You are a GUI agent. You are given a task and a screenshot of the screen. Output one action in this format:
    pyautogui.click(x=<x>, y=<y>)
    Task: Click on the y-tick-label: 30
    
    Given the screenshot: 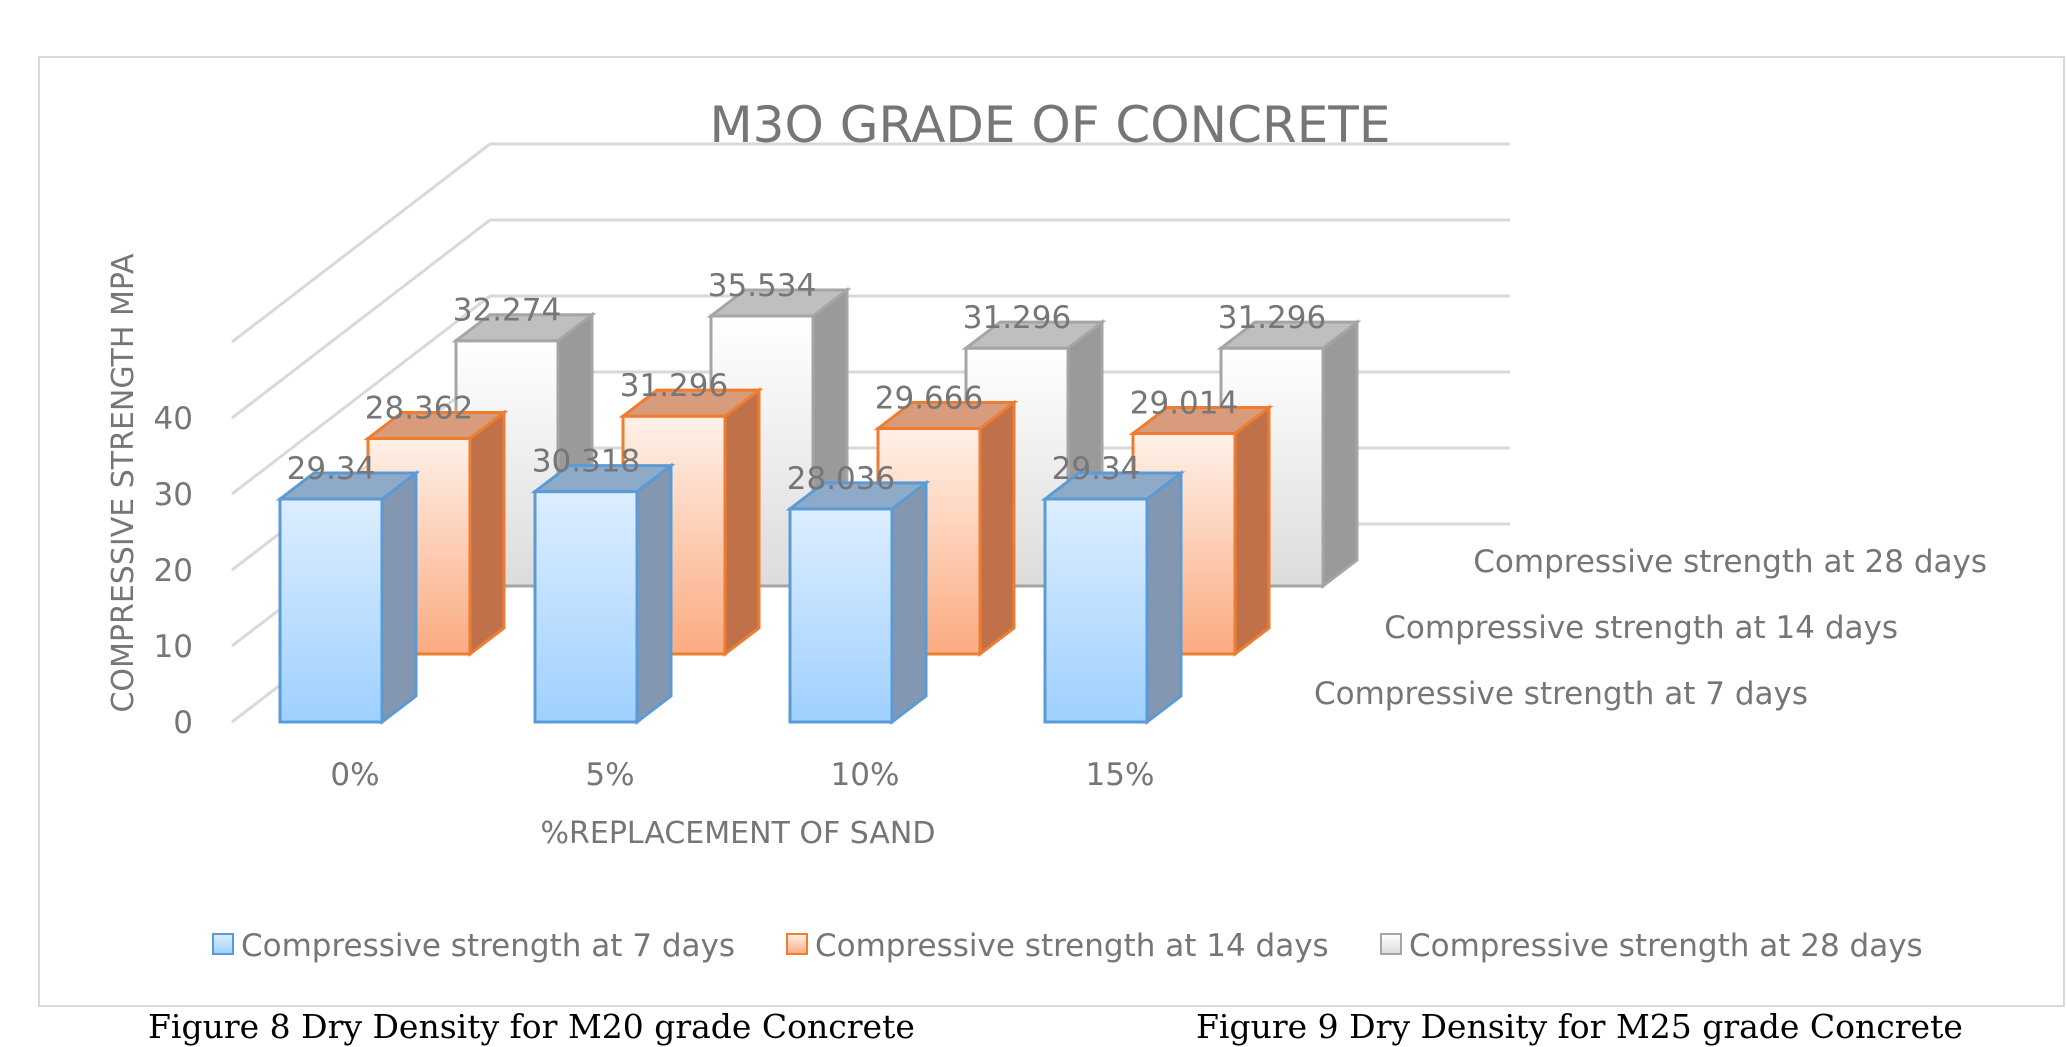 What is the action you would take?
    pyautogui.click(x=173, y=495)
    